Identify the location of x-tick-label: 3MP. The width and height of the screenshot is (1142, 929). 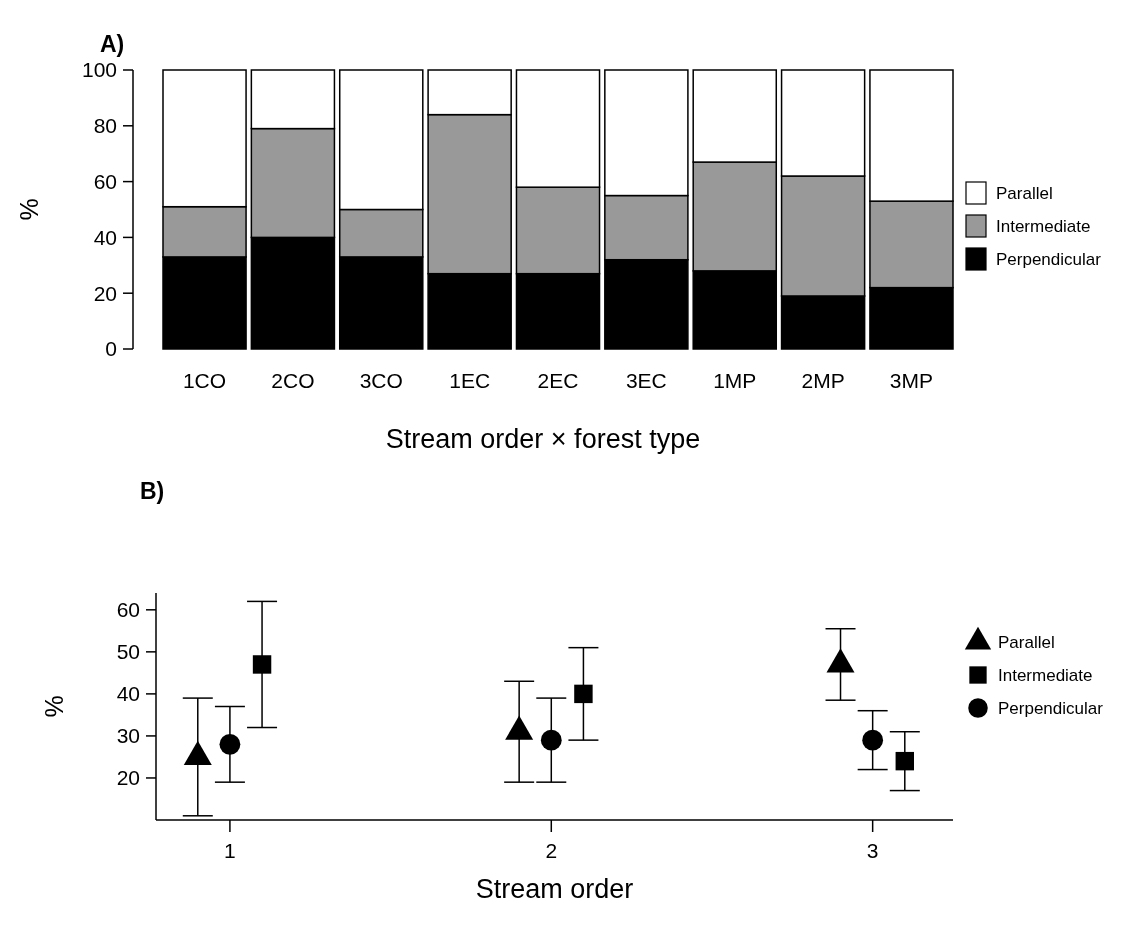
(911, 380).